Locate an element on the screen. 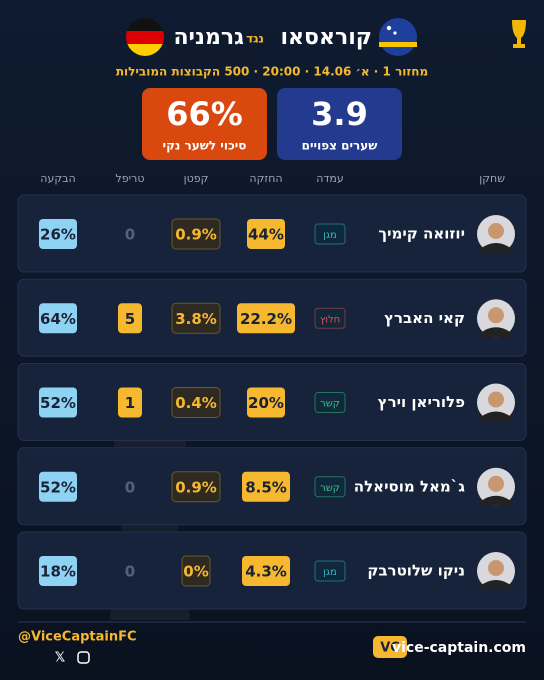 The height and width of the screenshot is (680, 544). x-icon: 𝕏 is located at coordinates (60, 658).